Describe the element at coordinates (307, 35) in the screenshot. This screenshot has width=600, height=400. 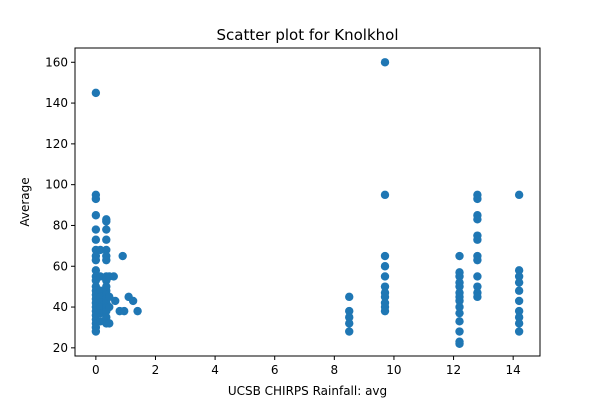
I see `chart-title: Scatter plot for Knolkhol` at that location.